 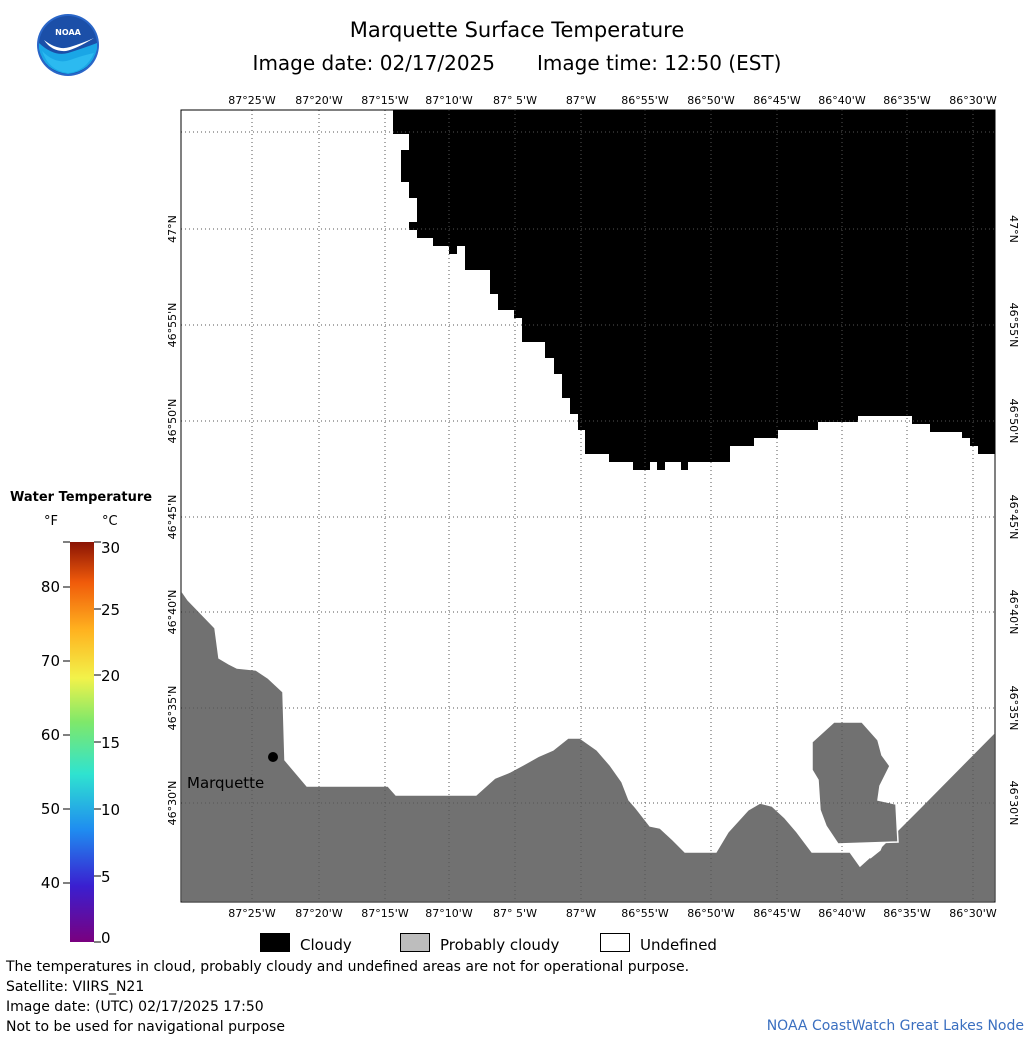 What do you see at coordinates (225, 783) in the screenshot?
I see `marquette-label: Marquette` at bounding box center [225, 783].